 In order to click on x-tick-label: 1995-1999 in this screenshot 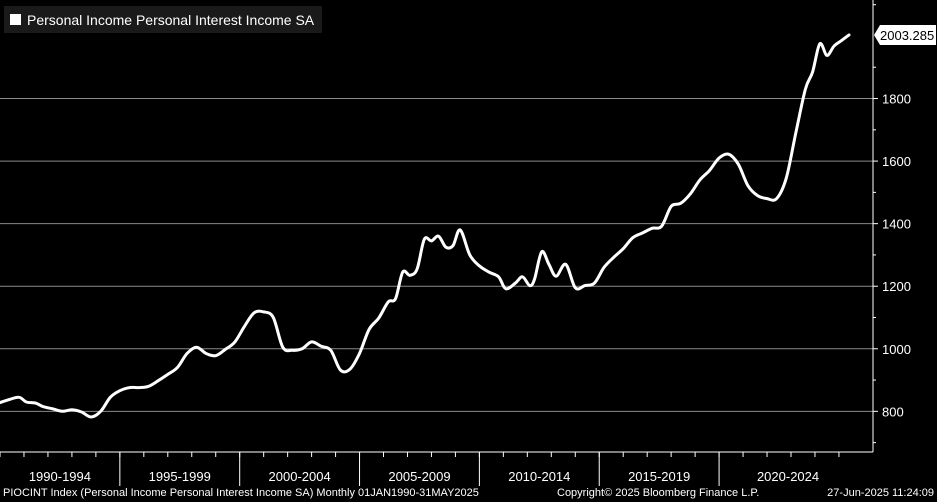, I will do `click(180, 476)`.